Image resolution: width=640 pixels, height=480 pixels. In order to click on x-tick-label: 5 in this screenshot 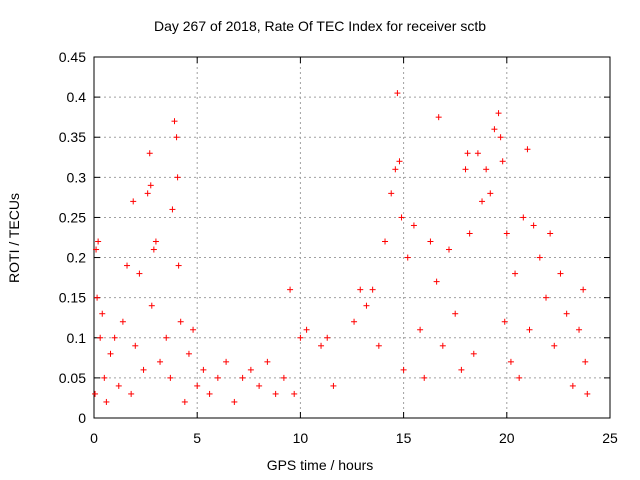, I will do `click(197, 438)`.